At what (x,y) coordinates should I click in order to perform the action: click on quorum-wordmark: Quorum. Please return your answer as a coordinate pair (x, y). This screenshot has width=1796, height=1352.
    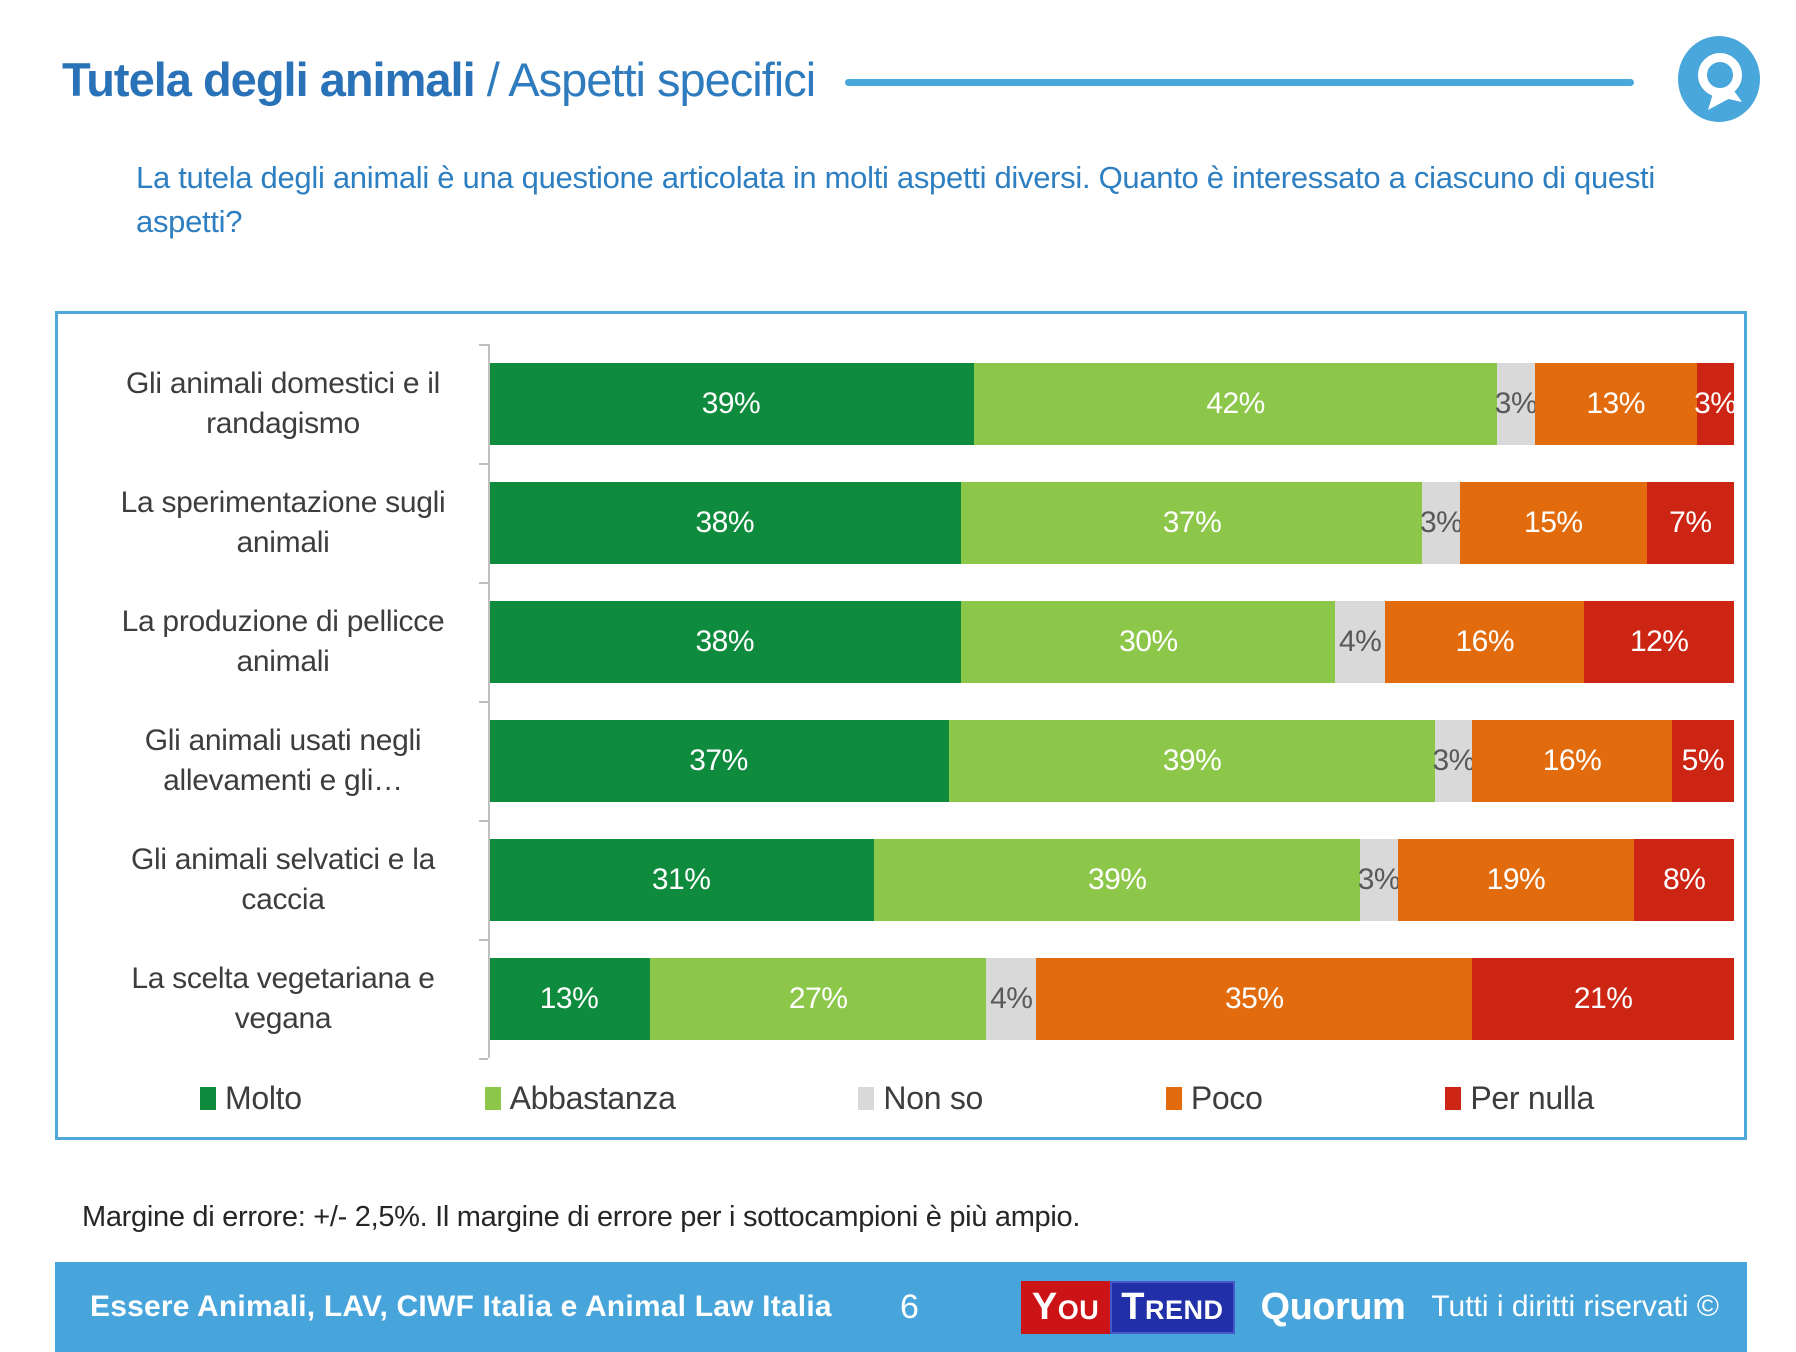
    Looking at the image, I should click on (1333, 1306).